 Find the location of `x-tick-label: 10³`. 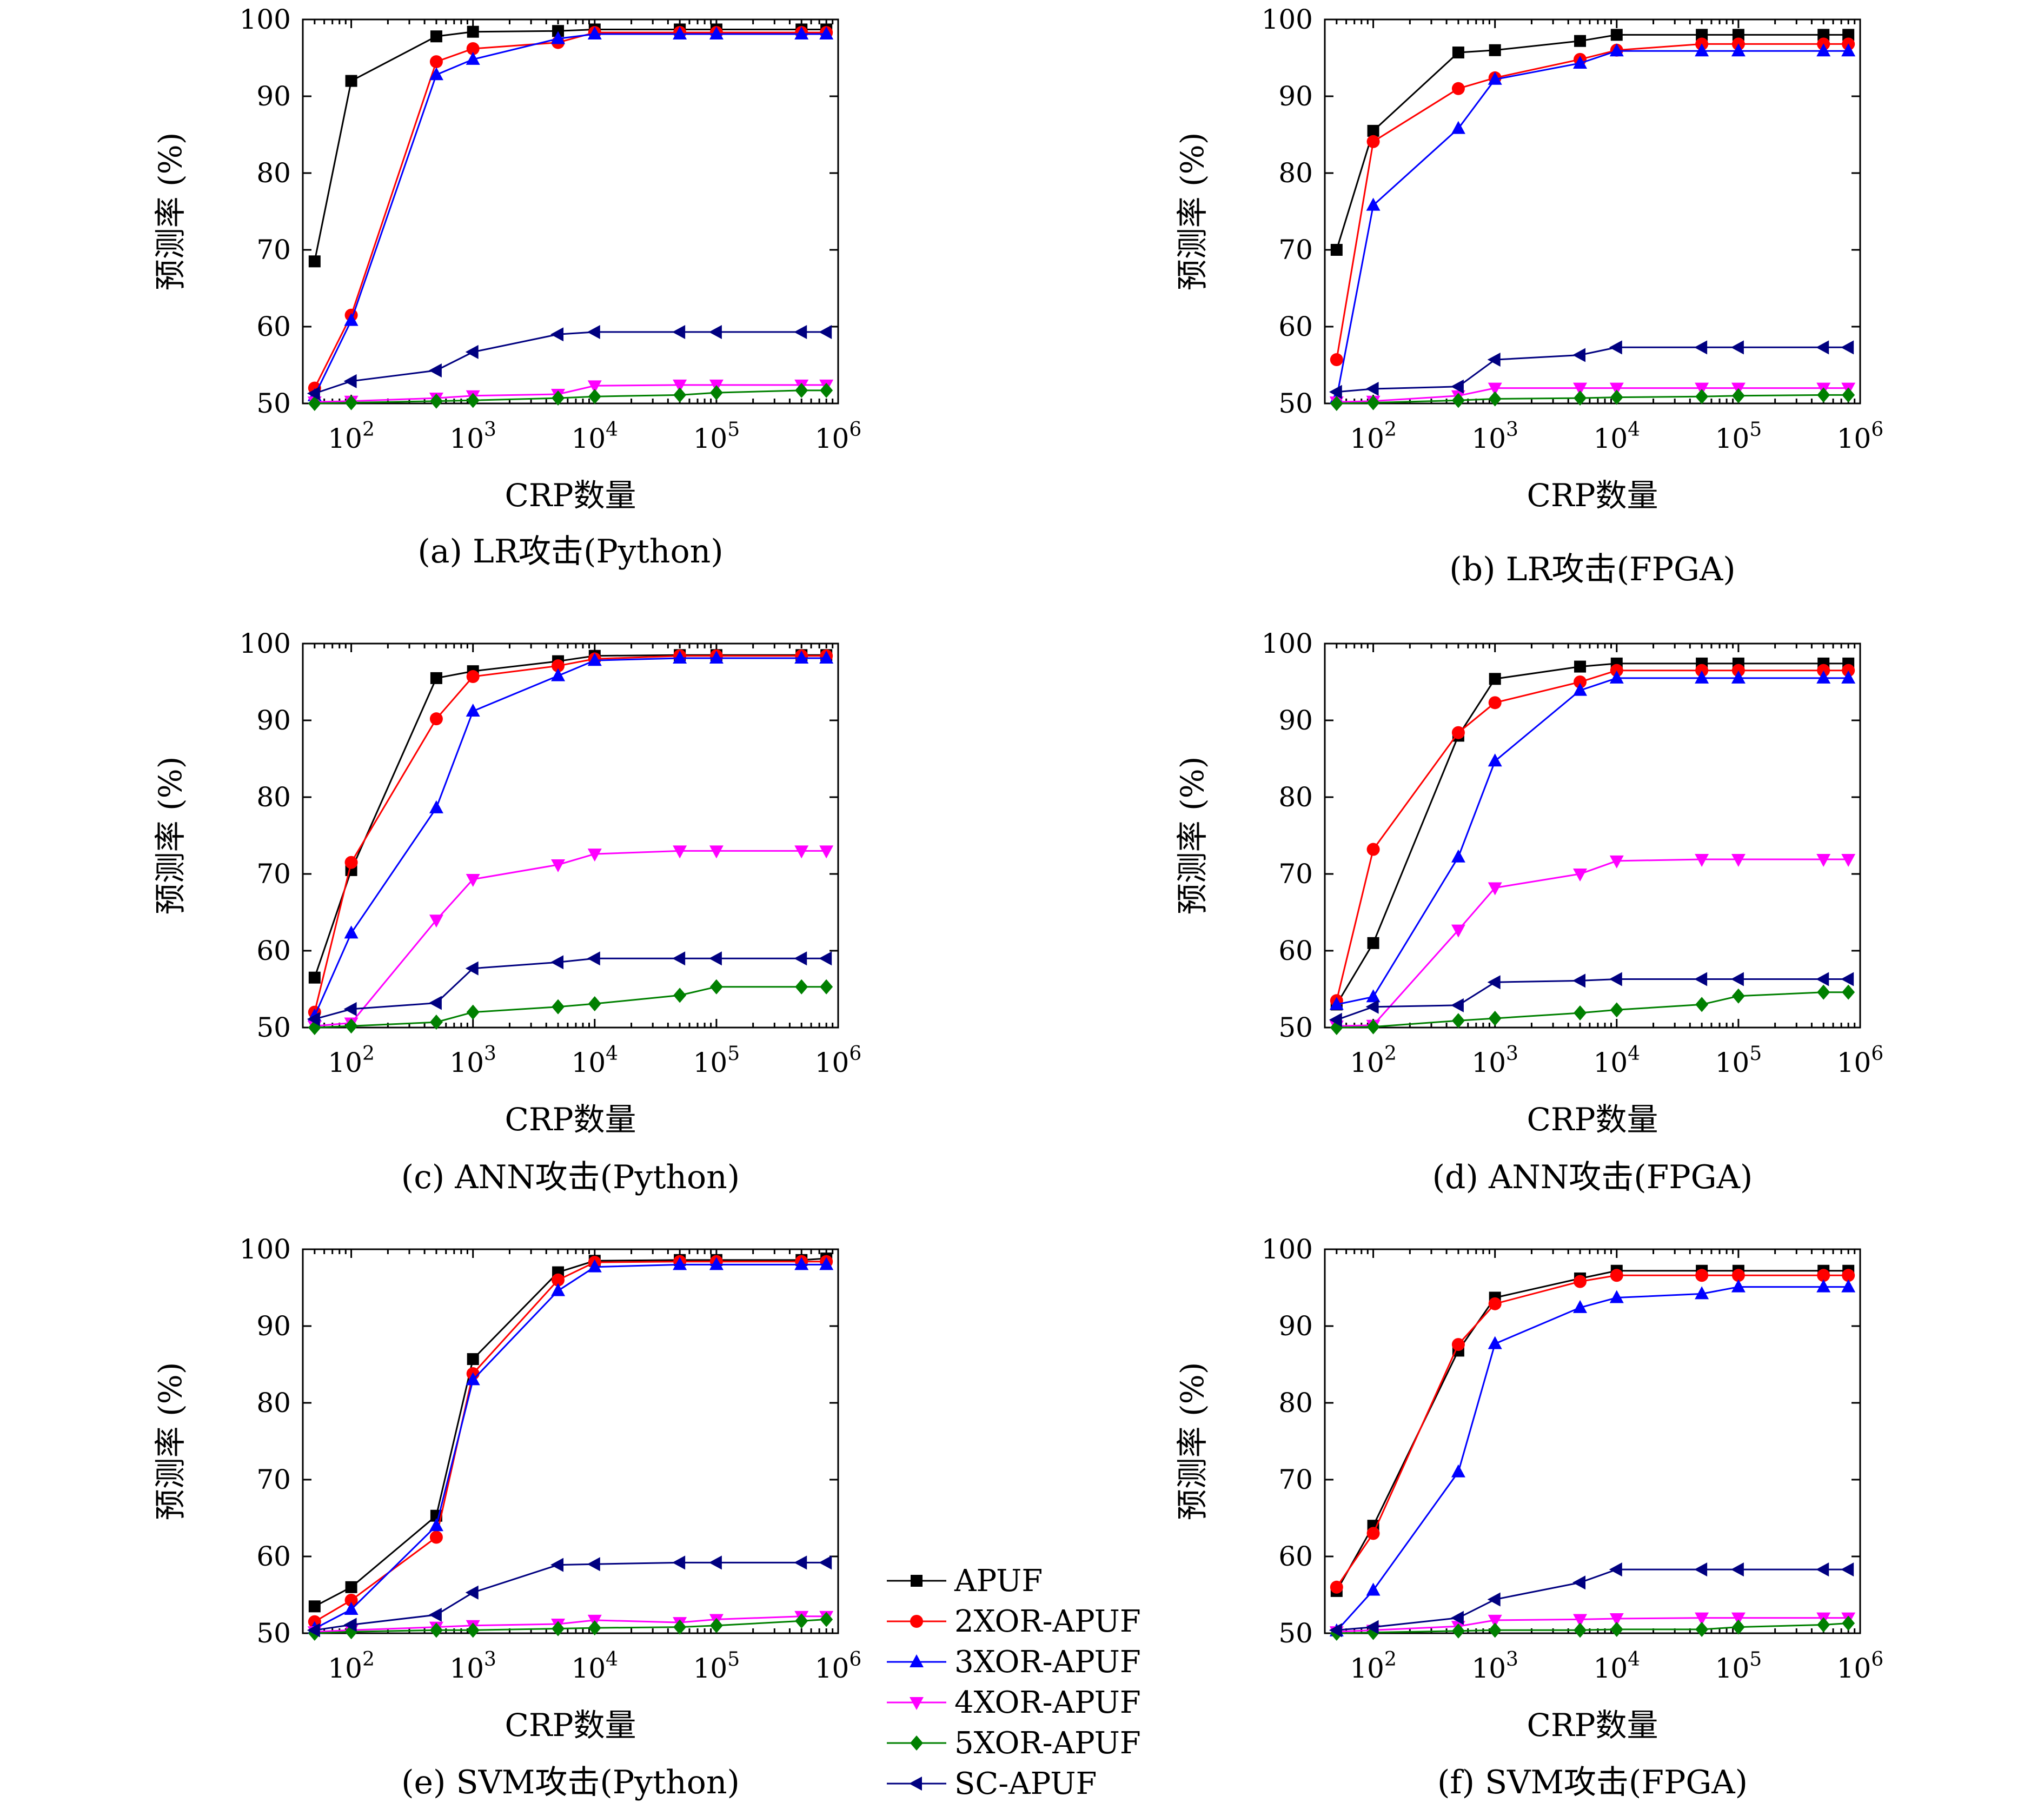

x-tick-label: 10³ is located at coordinates (1494, 1666).